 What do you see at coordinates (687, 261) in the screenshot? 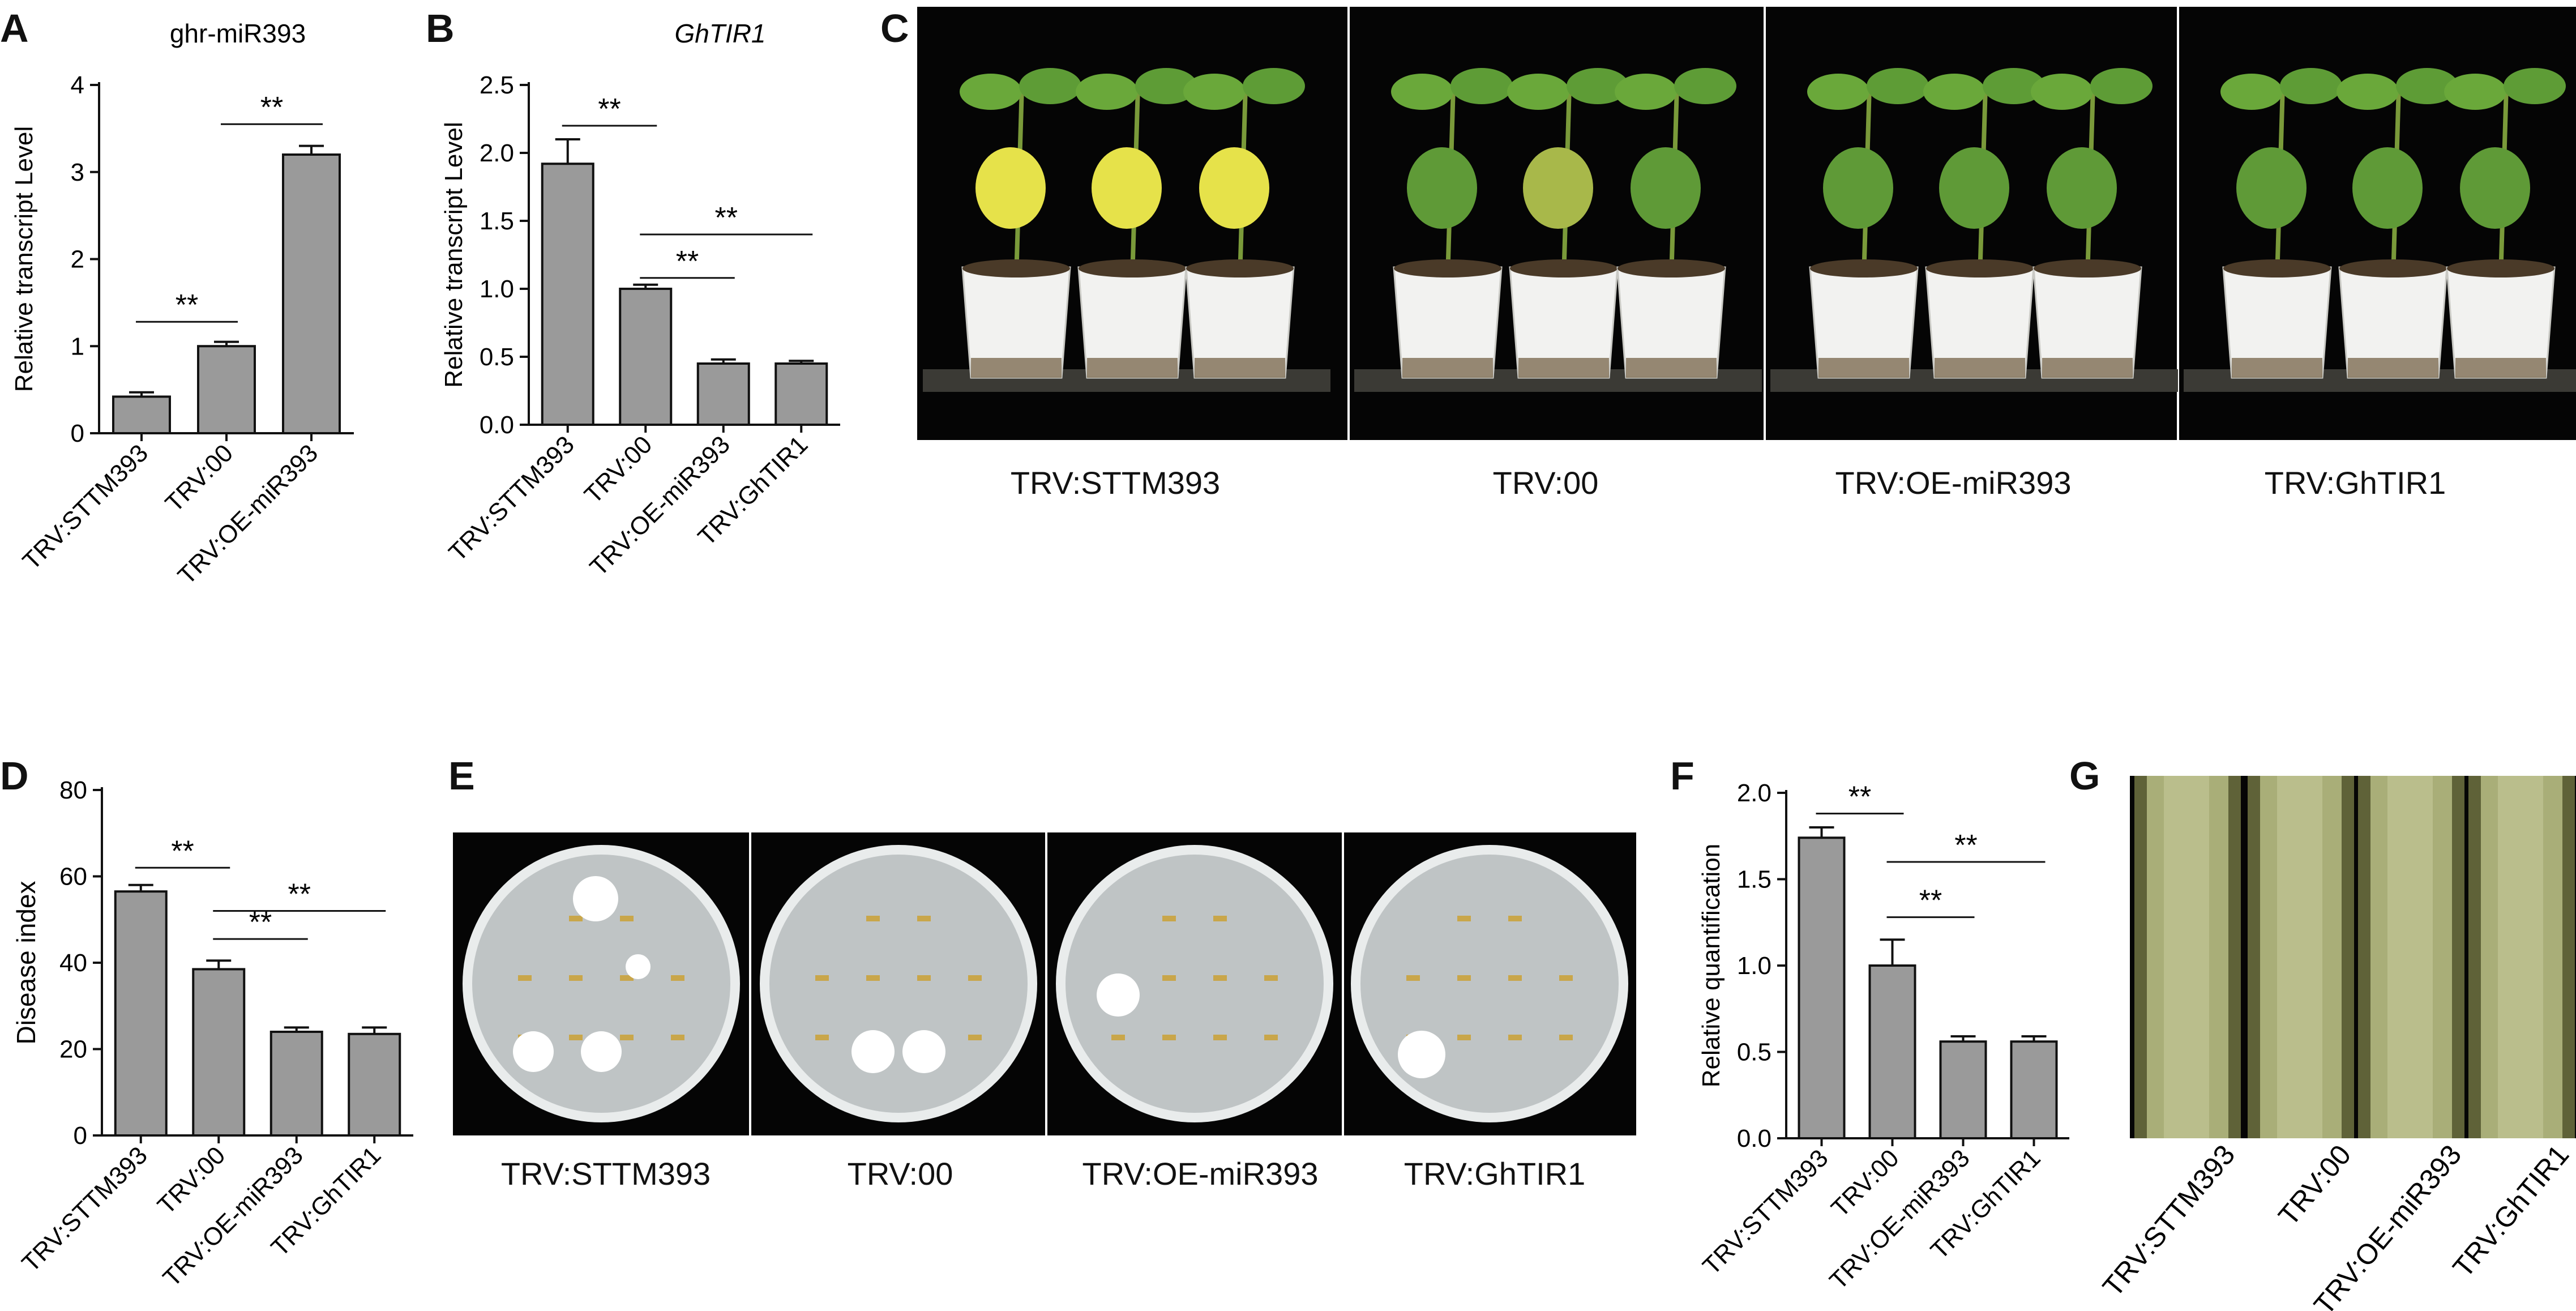
I see `chart-b-significance-mark: **` at bounding box center [687, 261].